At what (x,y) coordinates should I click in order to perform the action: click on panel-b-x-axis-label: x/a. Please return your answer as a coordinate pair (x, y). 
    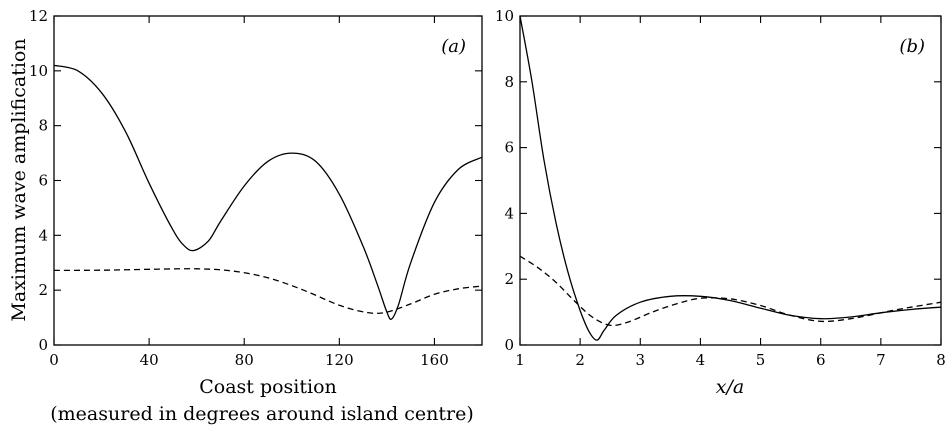
    Looking at the image, I should click on (730, 387).